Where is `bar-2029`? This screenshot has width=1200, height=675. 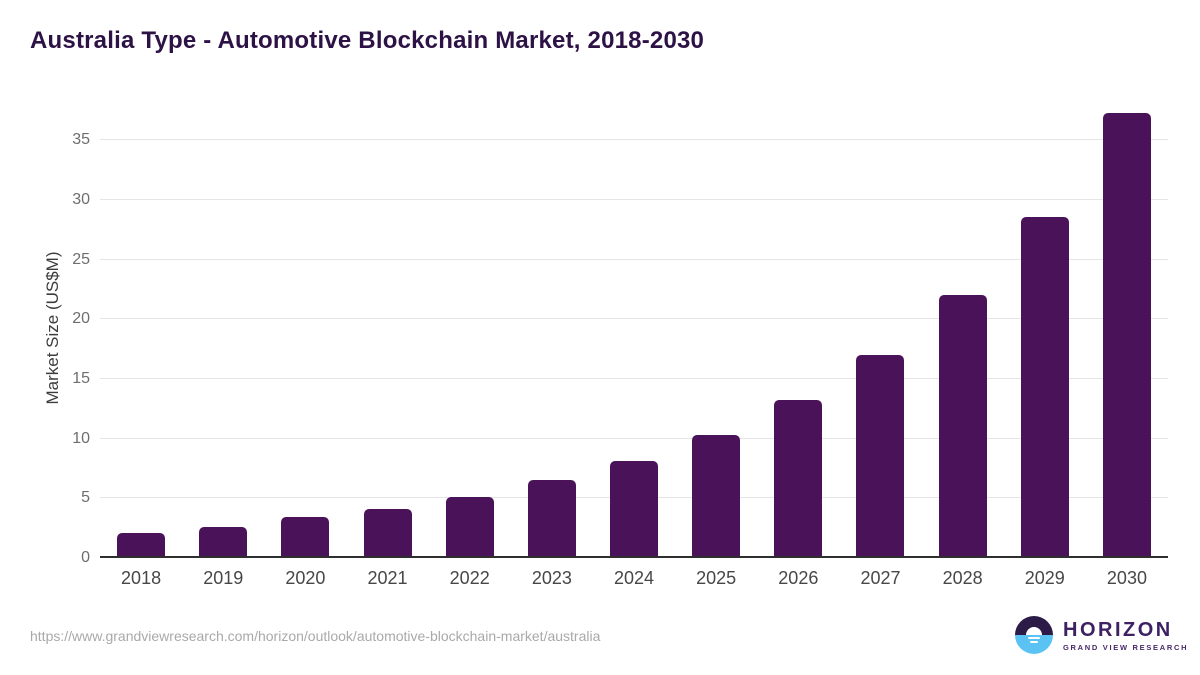 bar-2029 is located at coordinates (1044, 387).